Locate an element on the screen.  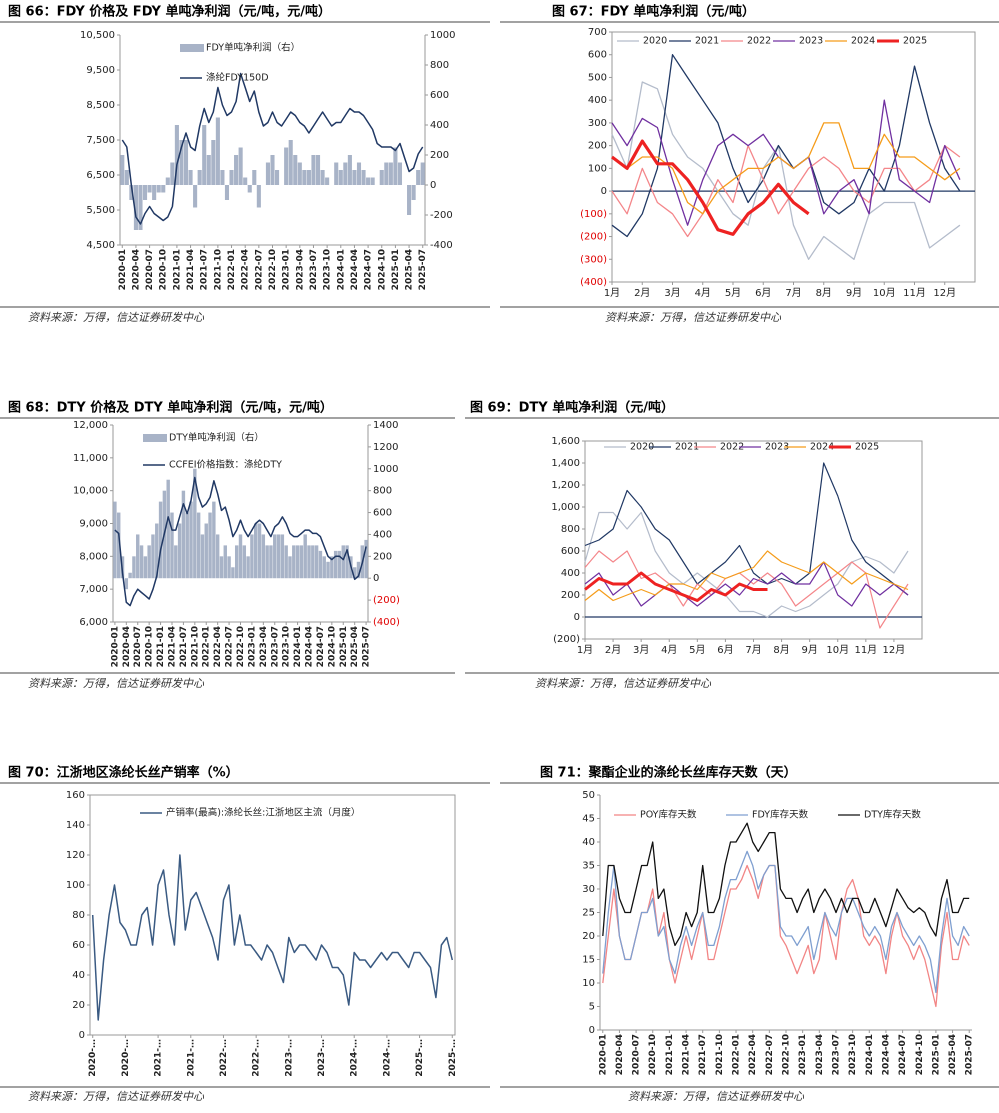
y2-tick-label: 600 is located at coordinates (382, 513).